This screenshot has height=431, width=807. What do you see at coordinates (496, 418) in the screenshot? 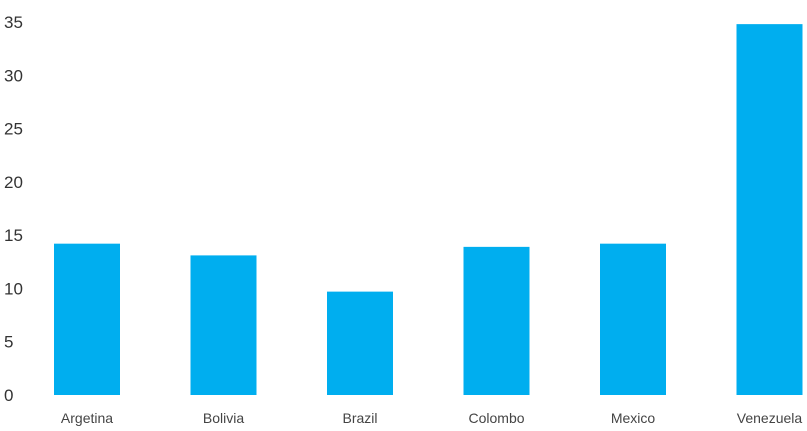
I see `x-category-label: Colombo` at bounding box center [496, 418].